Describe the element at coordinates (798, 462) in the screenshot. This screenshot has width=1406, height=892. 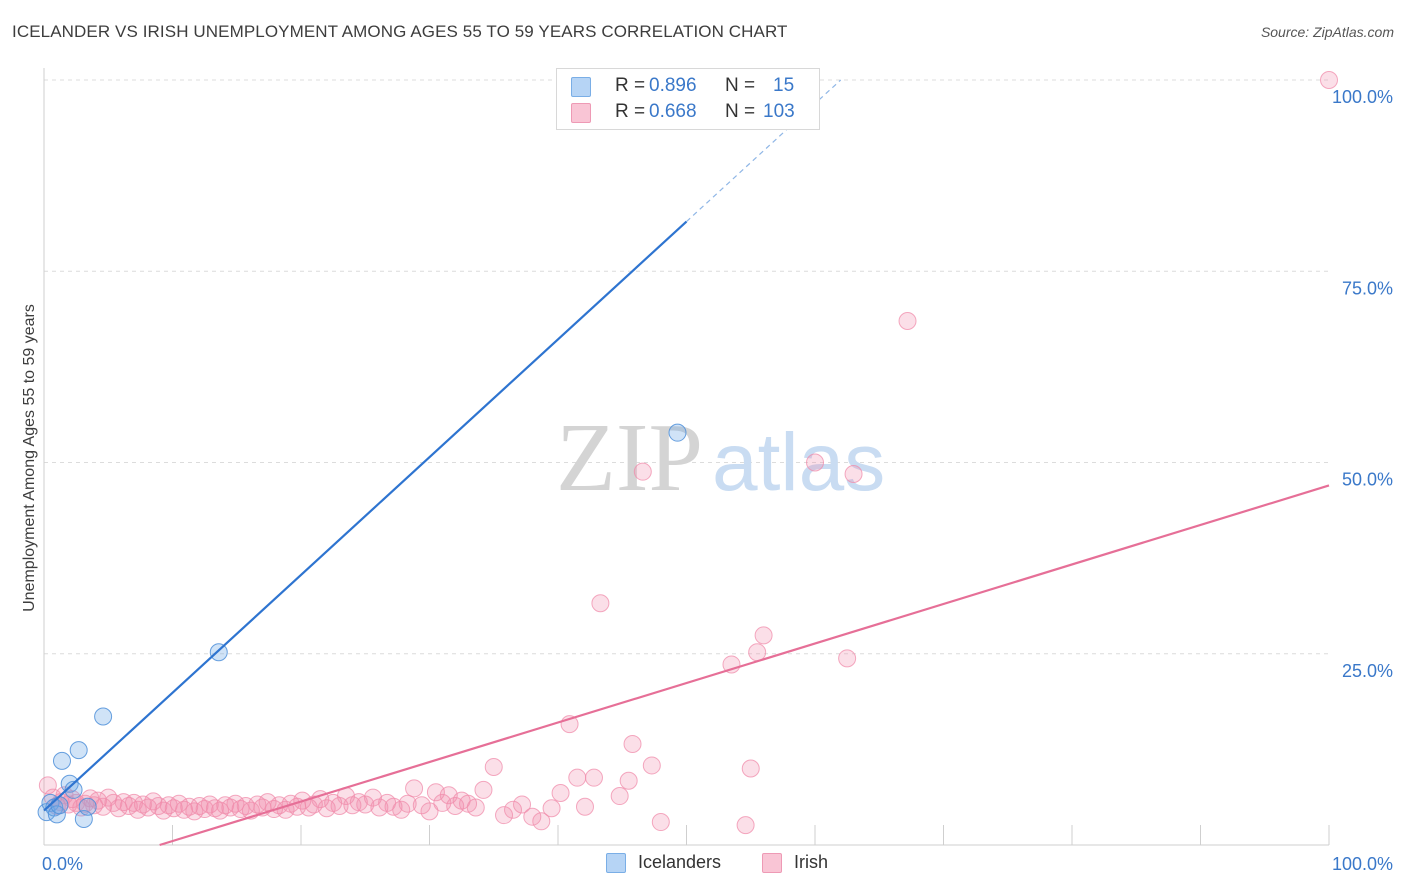
I see `watermark-atlas: atlas` at that location.